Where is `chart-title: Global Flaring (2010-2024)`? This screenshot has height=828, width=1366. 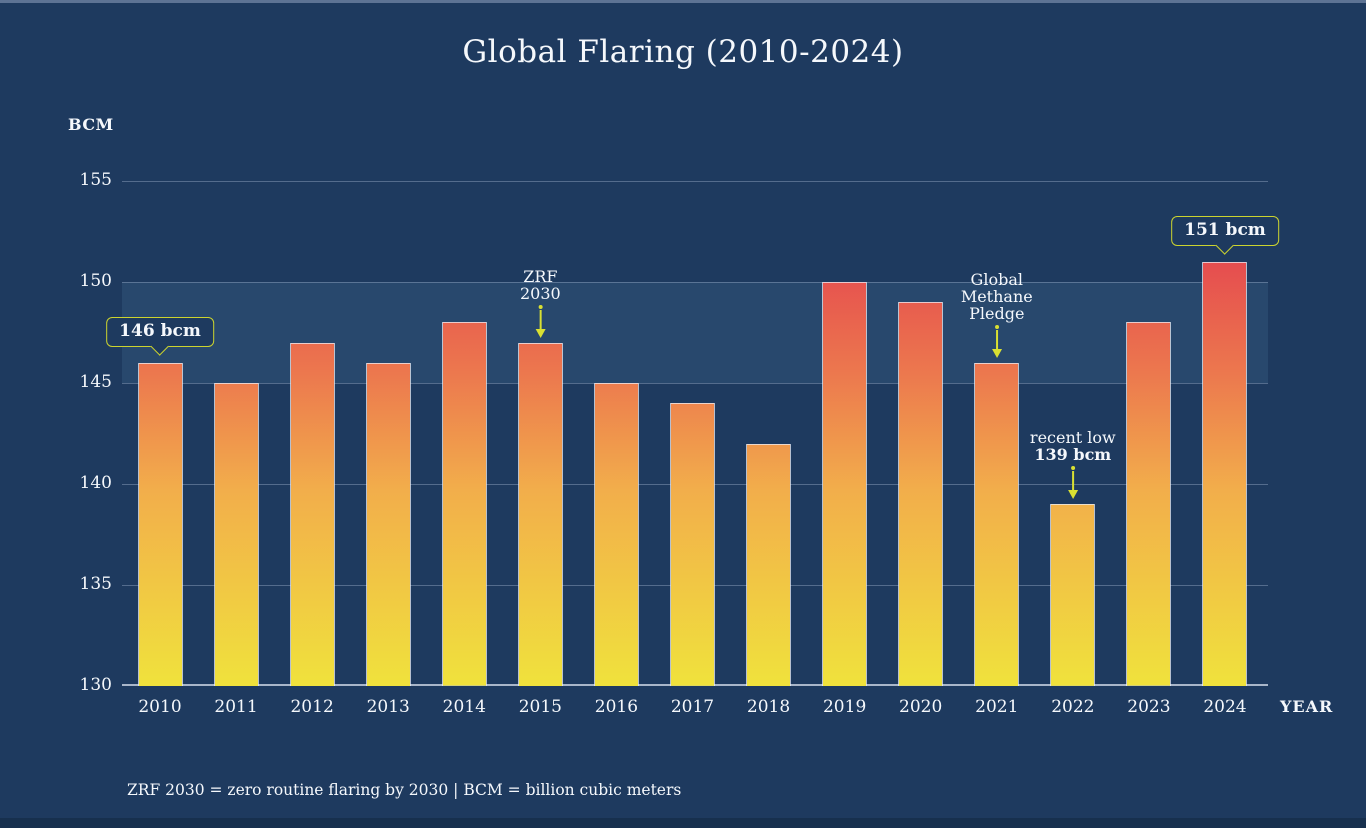 chart-title: Global Flaring (2010-2024) is located at coordinates (683, 52).